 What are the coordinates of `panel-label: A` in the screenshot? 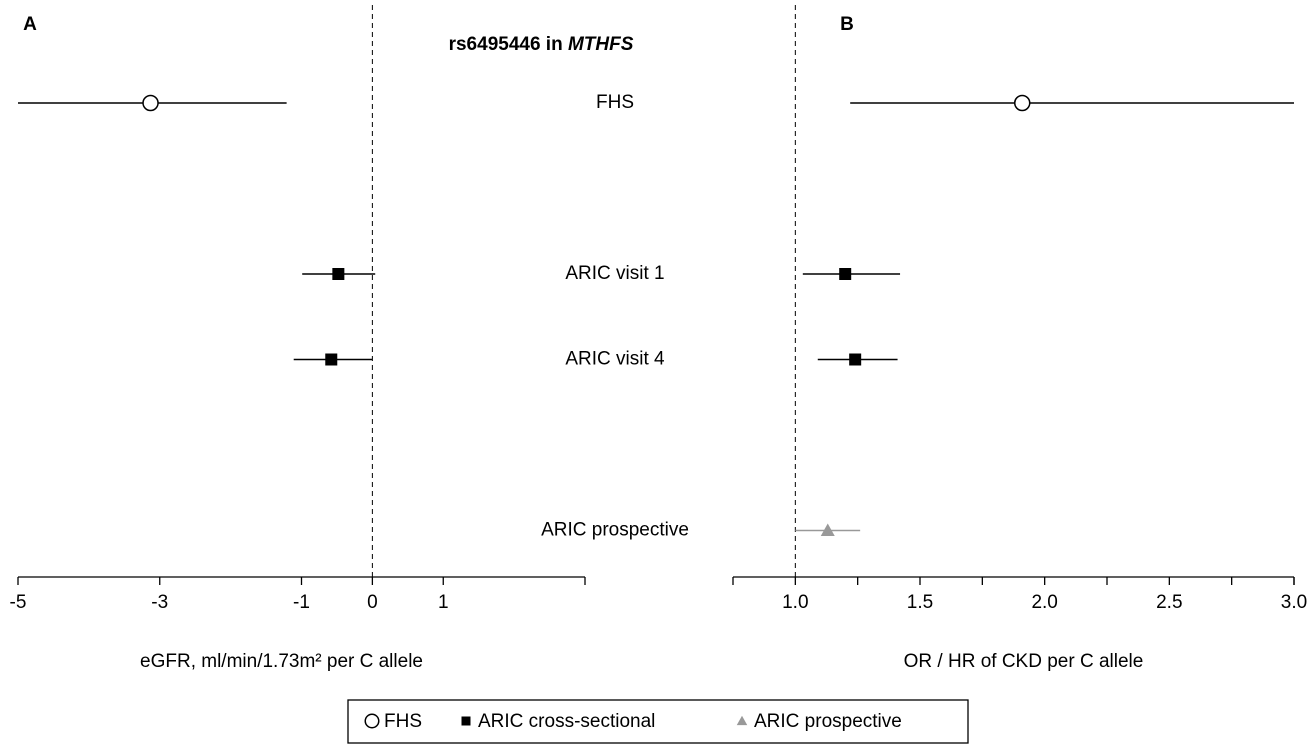 It's located at (30, 24).